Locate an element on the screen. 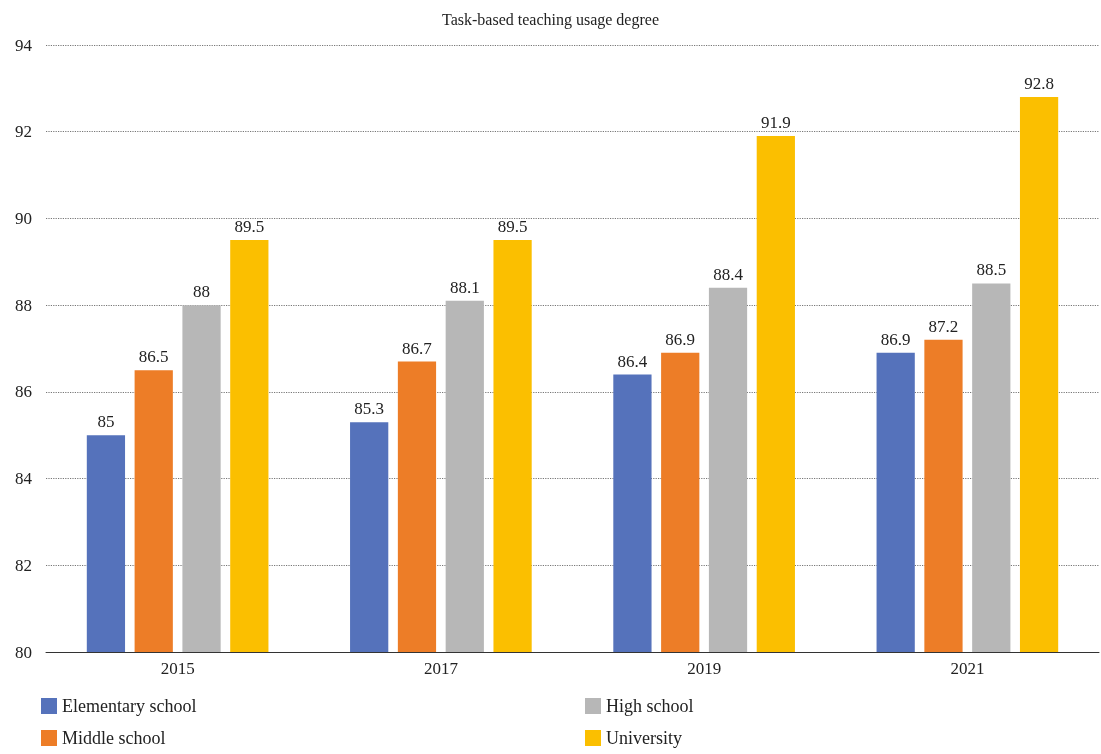 Image resolution: width=1101 pixels, height=754 pixels. y-tick-label: 84 is located at coordinates (24, 479).